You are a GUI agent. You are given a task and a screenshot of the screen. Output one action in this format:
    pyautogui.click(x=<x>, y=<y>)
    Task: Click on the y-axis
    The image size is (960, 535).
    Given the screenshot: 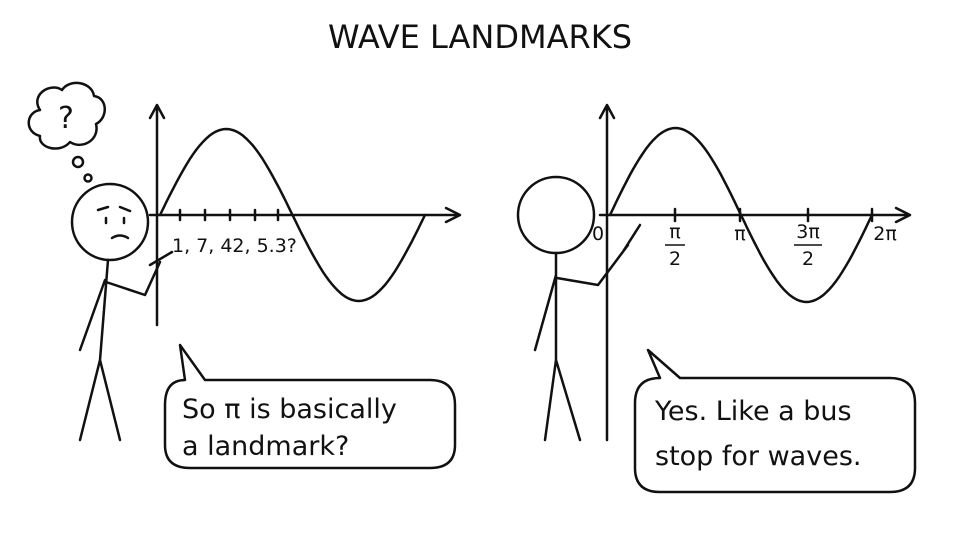 What is the action you would take?
    pyautogui.click(x=157, y=215)
    